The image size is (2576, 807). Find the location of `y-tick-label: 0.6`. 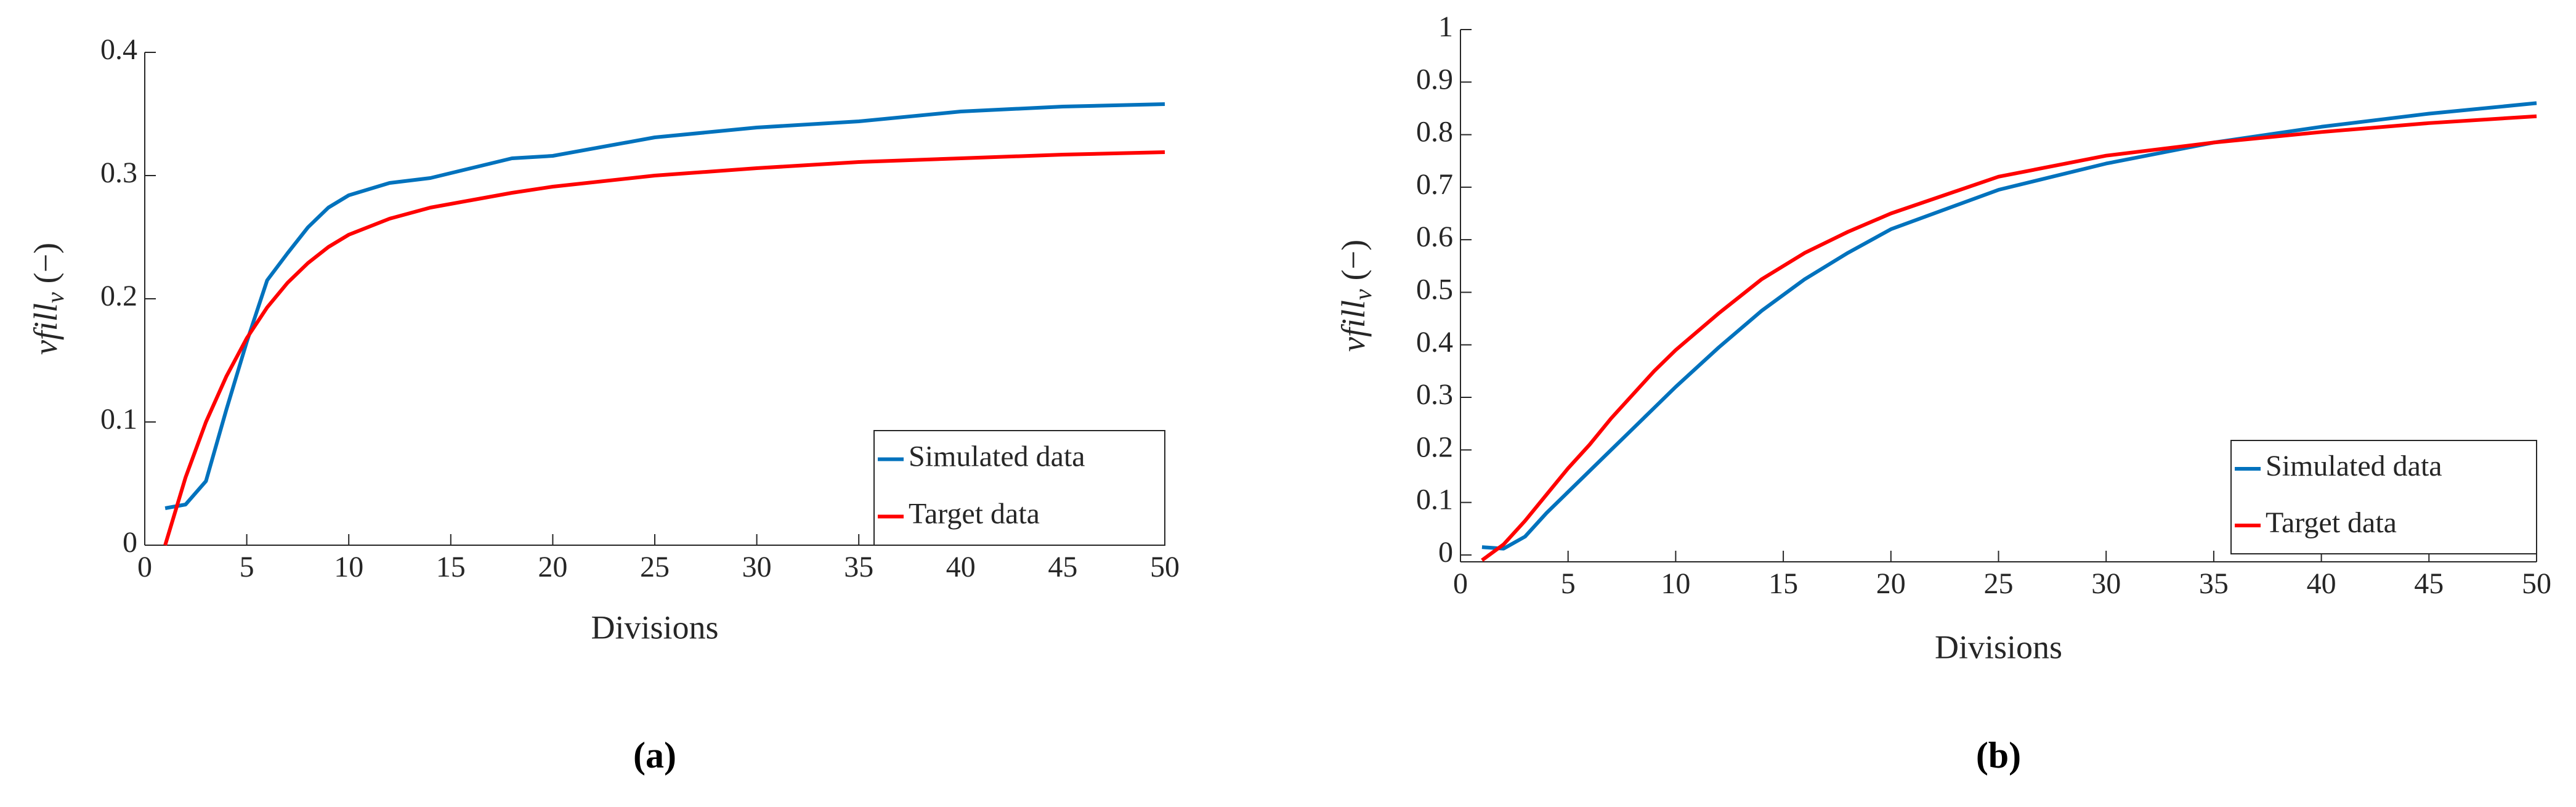

y-tick-label: 0.6 is located at coordinates (1434, 237).